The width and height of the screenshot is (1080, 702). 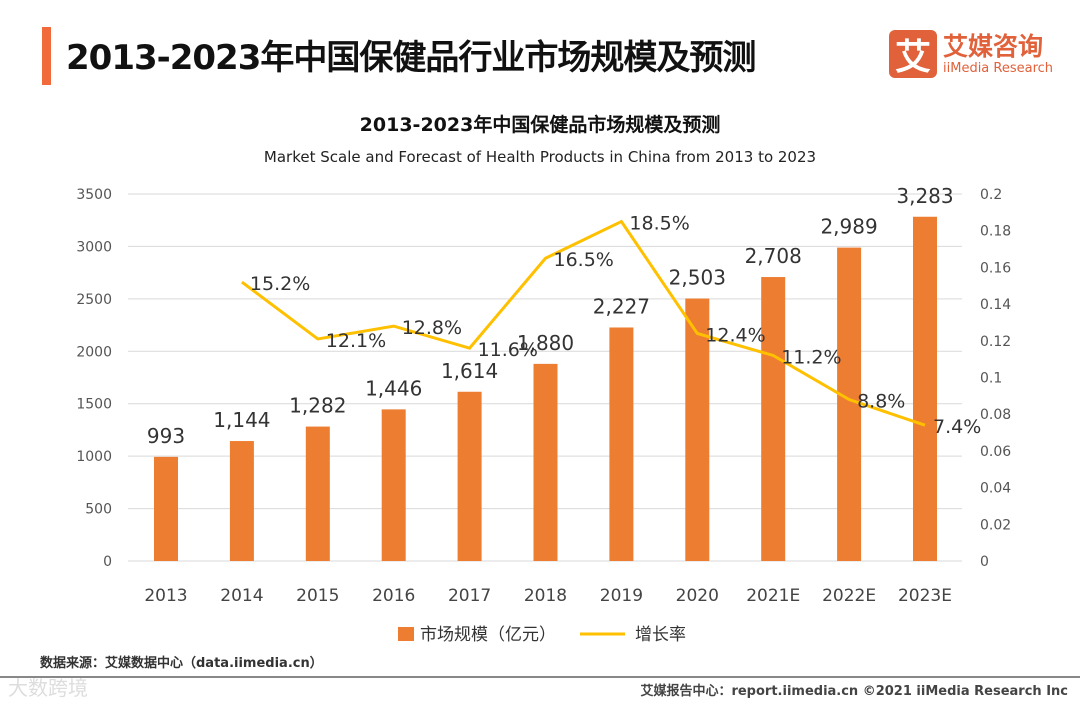 I want to click on y2-tick-label: 0.12, so click(x=995, y=342).